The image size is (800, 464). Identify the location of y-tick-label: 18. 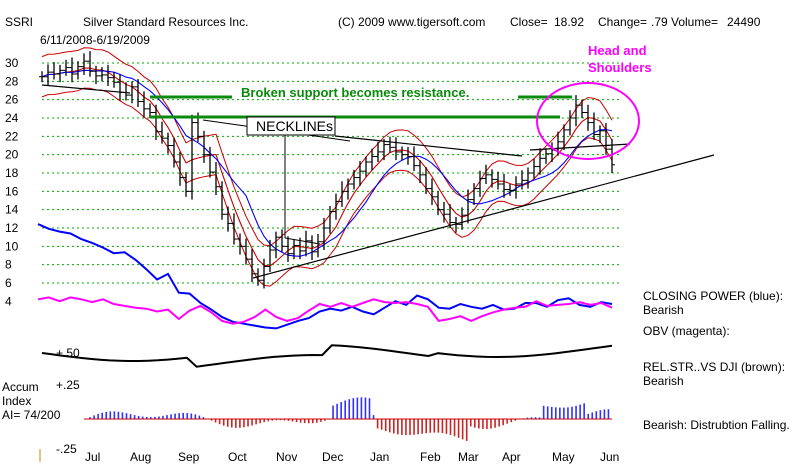
(12, 173).